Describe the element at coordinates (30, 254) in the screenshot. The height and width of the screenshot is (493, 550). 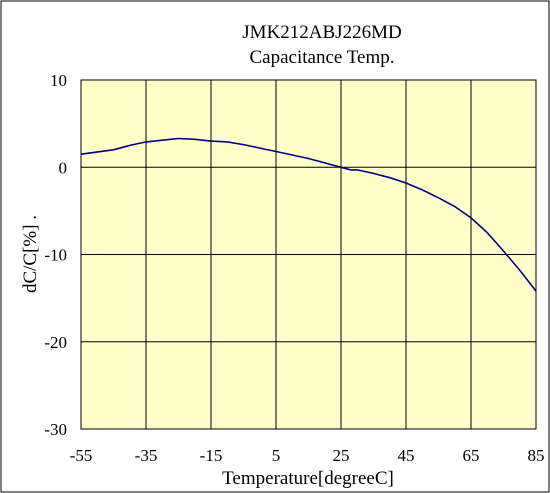
I see `y-axis-label: dC/C[%] .` at that location.